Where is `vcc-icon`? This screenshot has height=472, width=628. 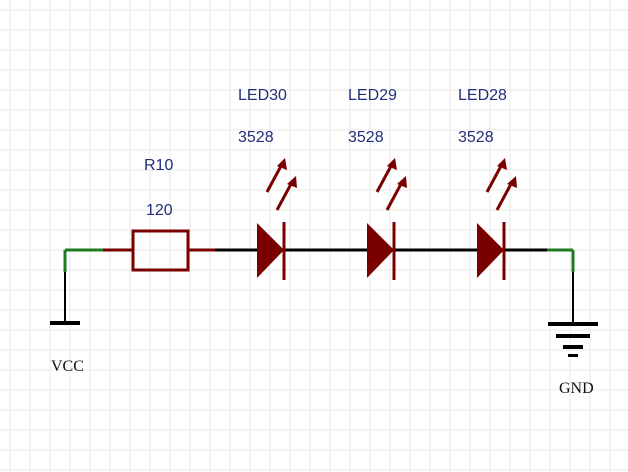 vcc-icon is located at coordinates (65, 323).